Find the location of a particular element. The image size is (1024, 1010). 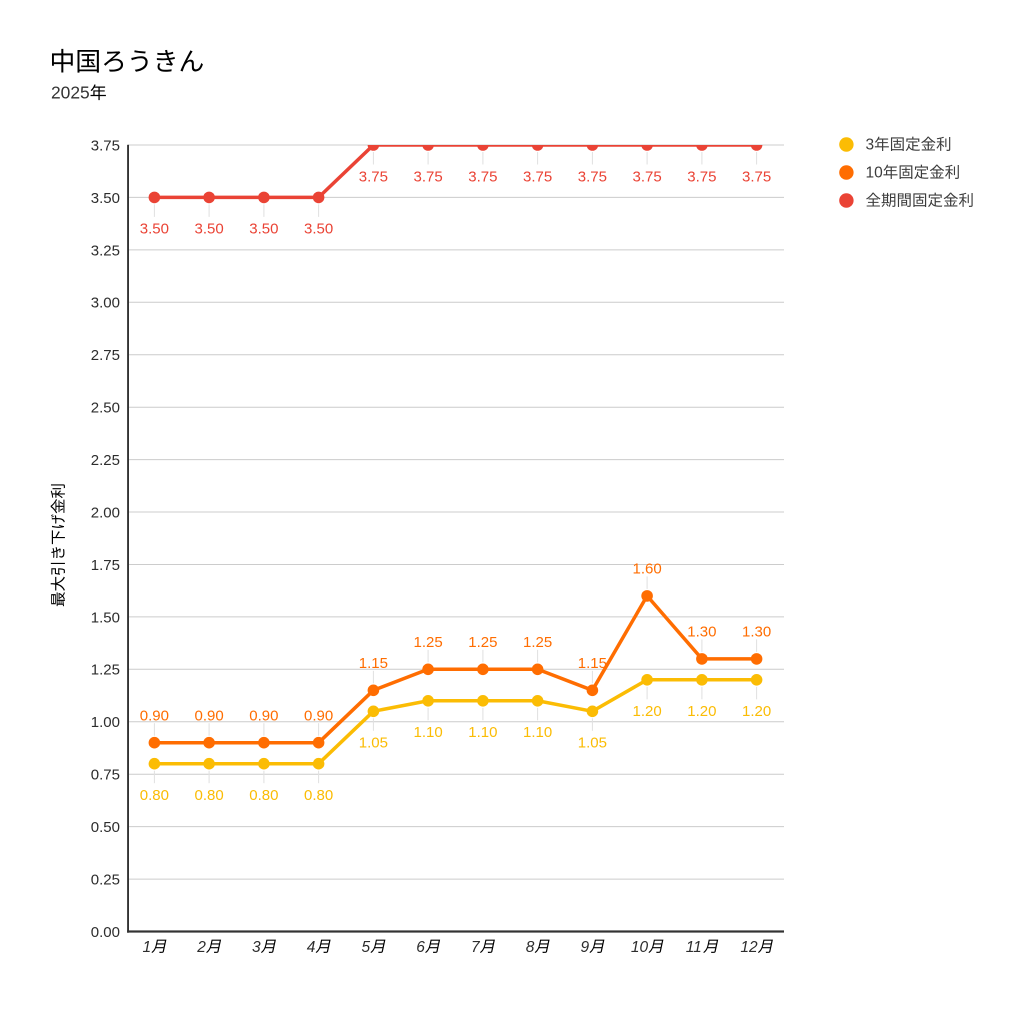

svg-text: 1 is located at coordinates (147, 947).